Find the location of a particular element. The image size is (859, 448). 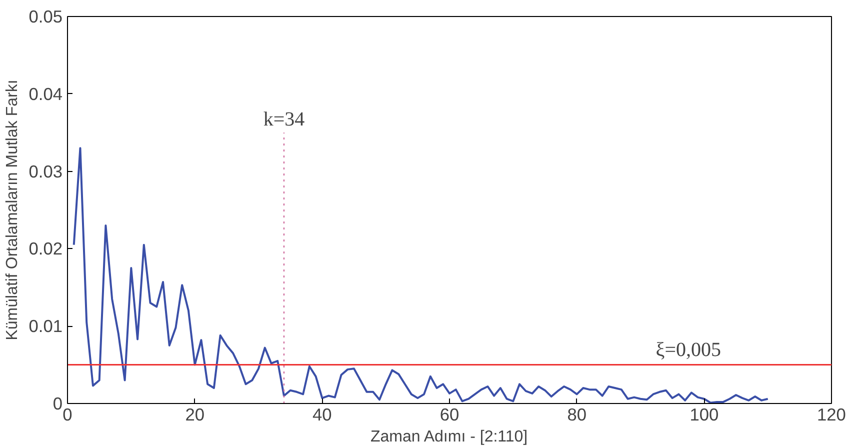

y-axis-title: Kümülatif Ortalamaların Mutlak Farkı is located at coordinates (12, 210).